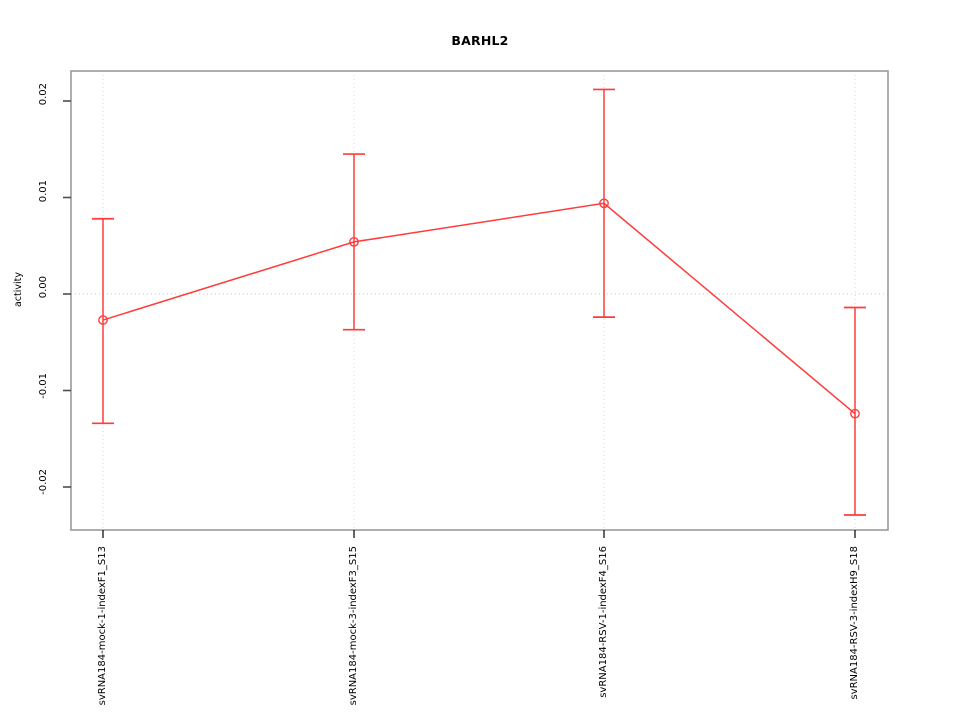  Describe the element at coordinates (480, 40) in the screenshot. I see `chart-title: BARHL2` at that location.